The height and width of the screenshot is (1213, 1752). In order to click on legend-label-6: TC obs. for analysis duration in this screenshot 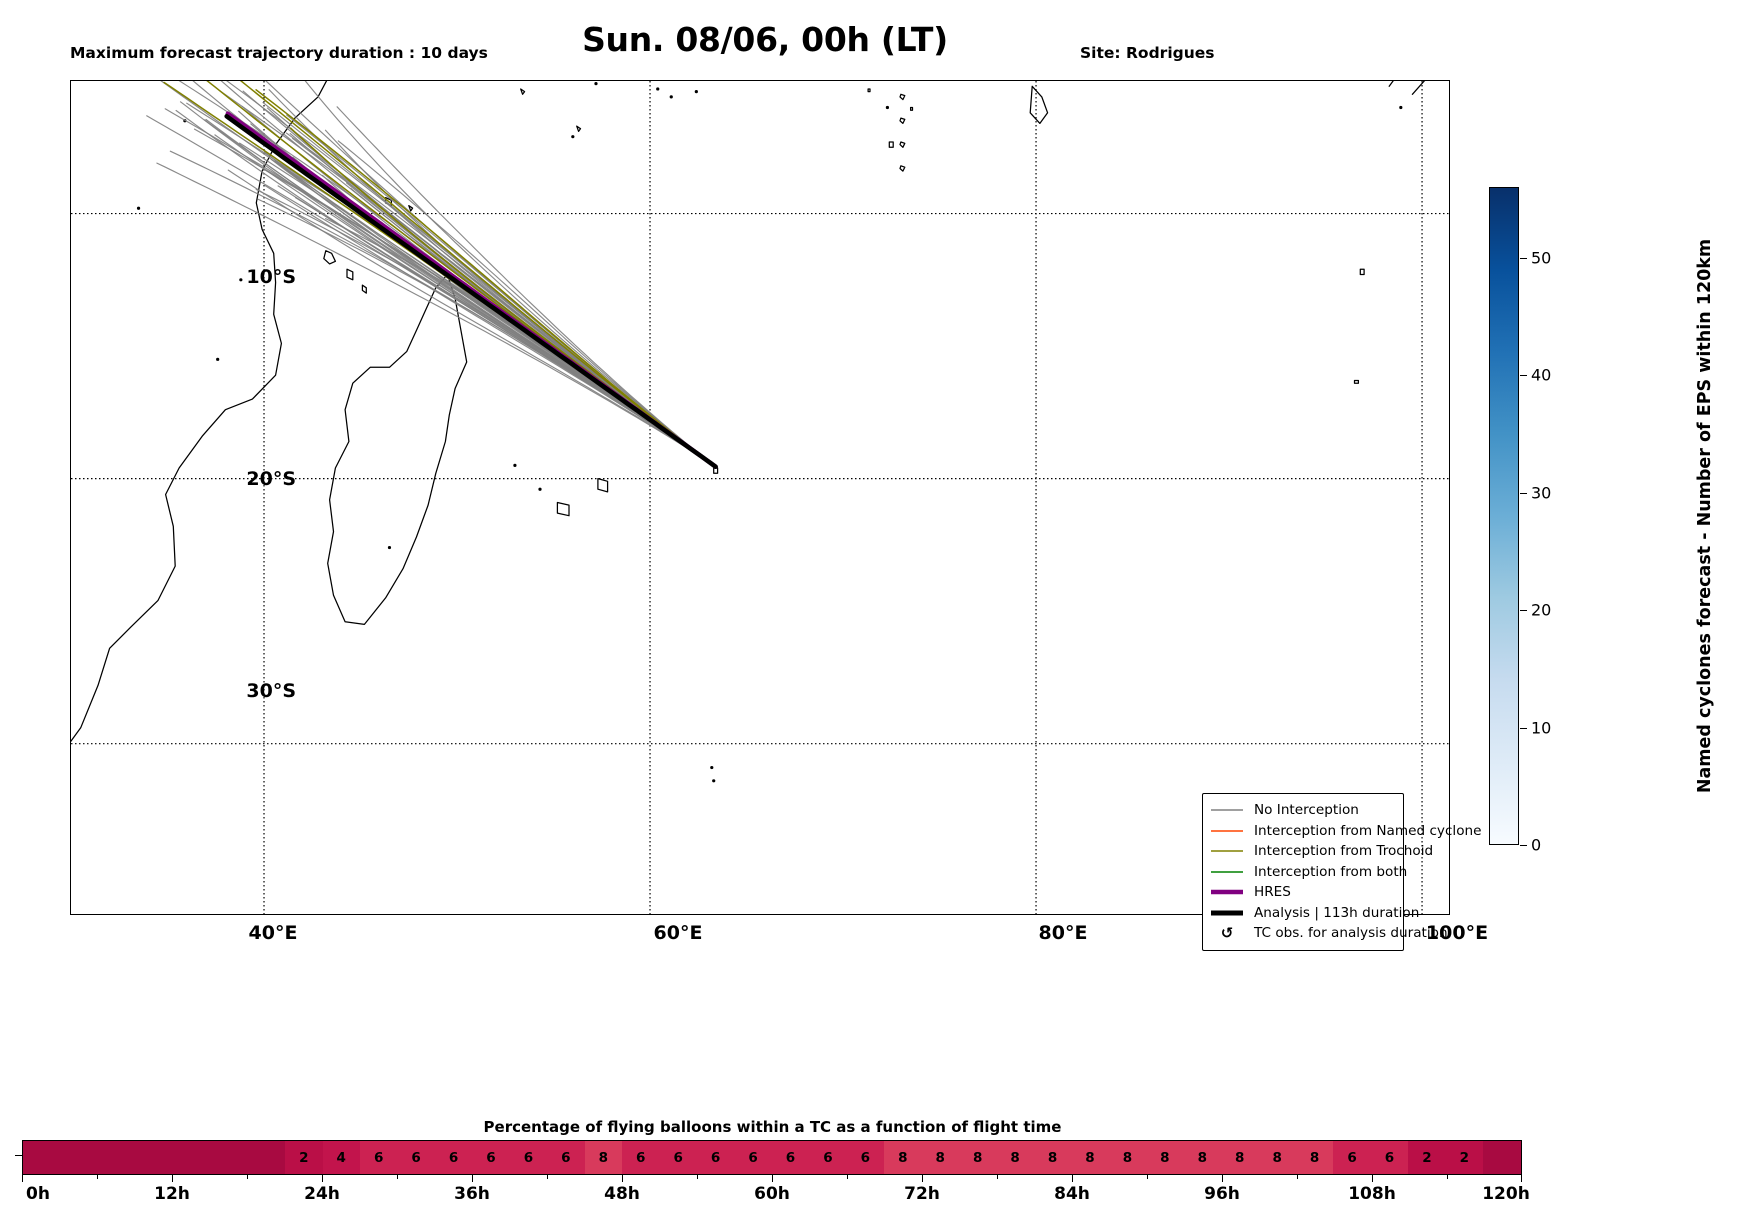, I will do `click(1351, 933)`.